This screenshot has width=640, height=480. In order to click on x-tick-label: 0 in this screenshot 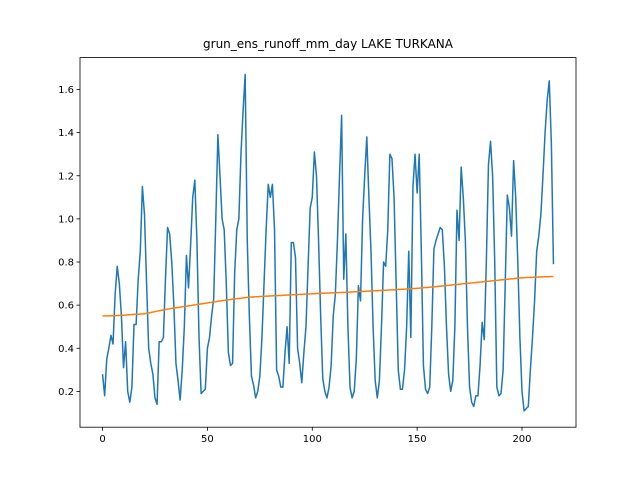, I will do `click(102, 439)`.